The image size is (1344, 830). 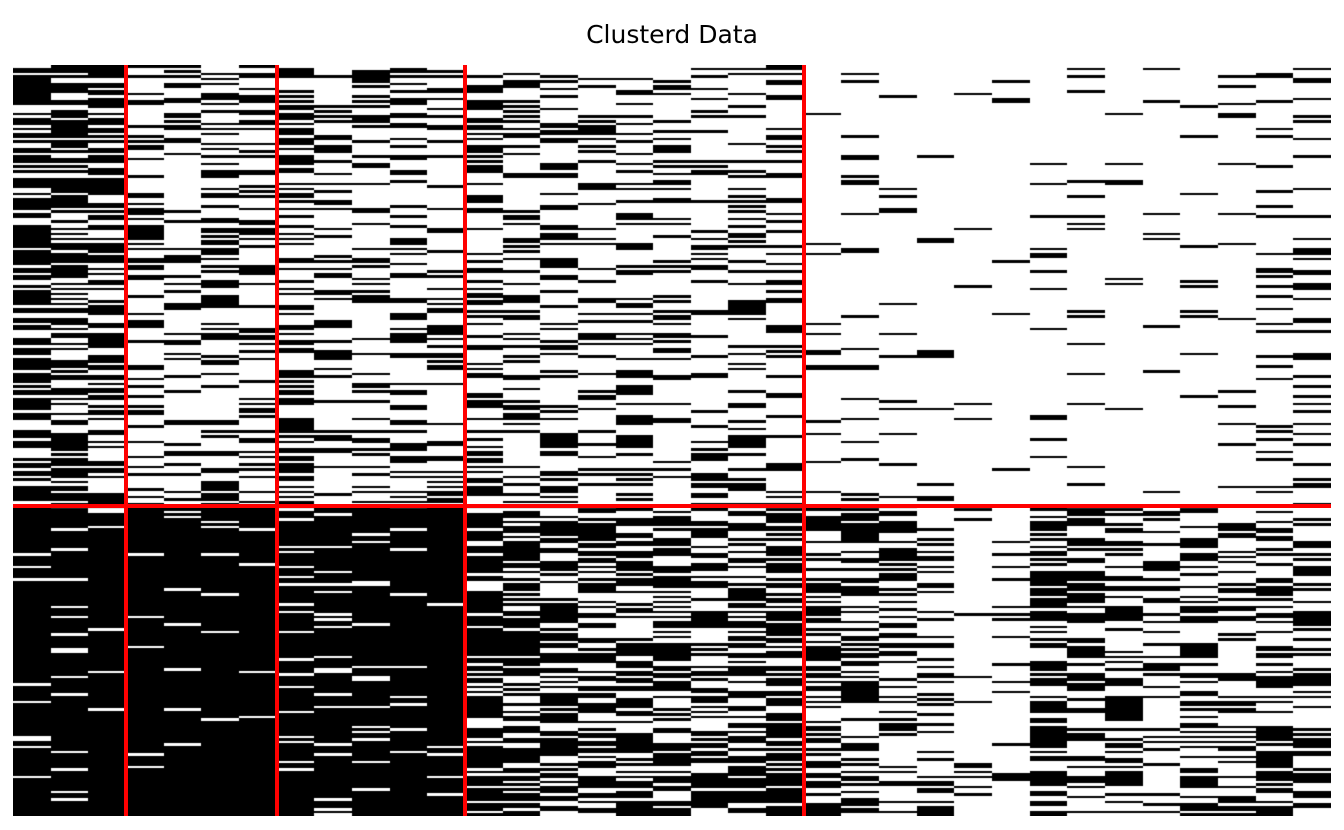 I want to click on chart-title: Clusterd Data, so click(x=672, y=34).